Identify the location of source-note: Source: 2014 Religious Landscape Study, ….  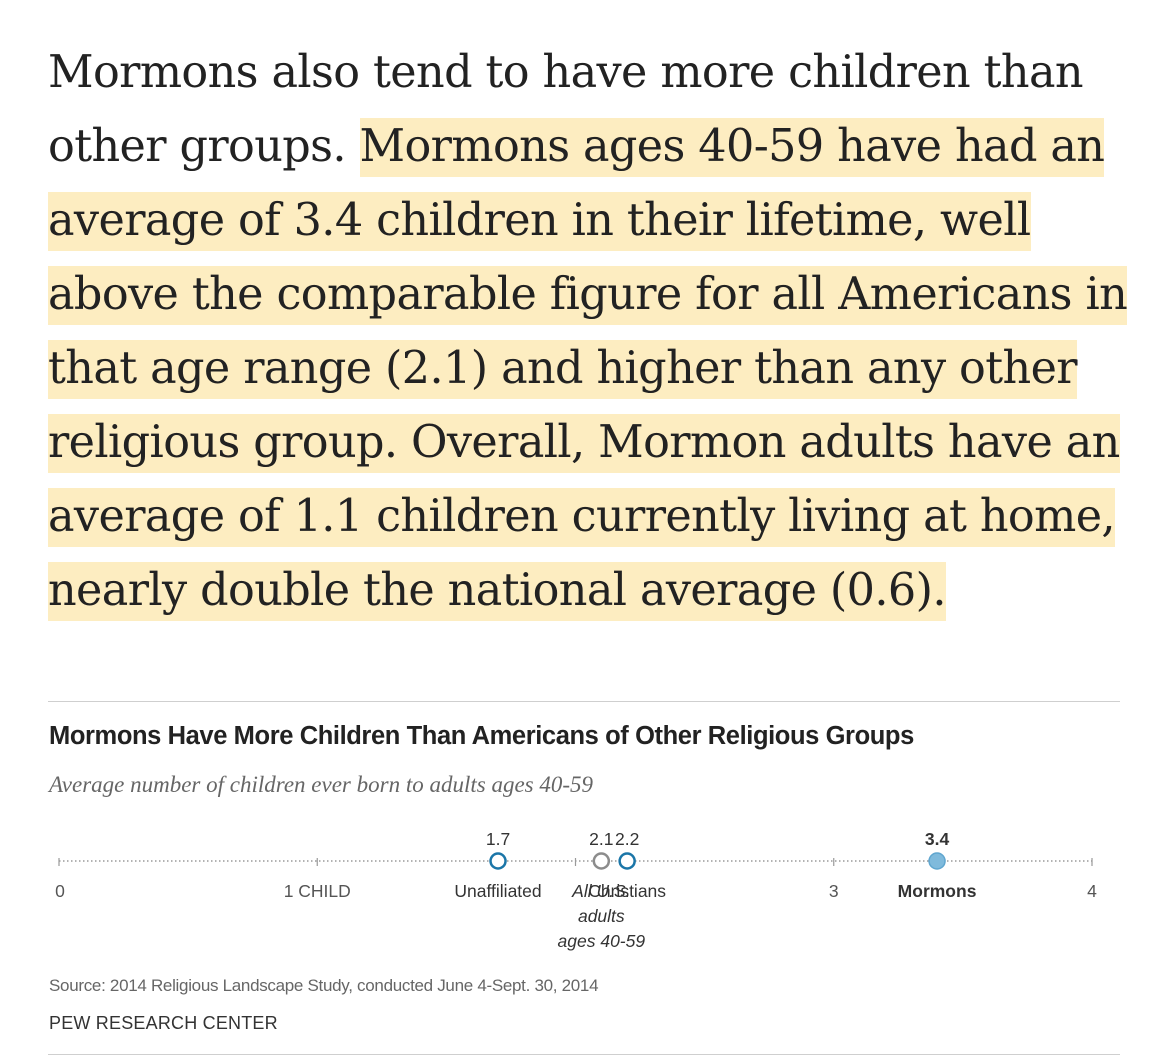
(324, 985).